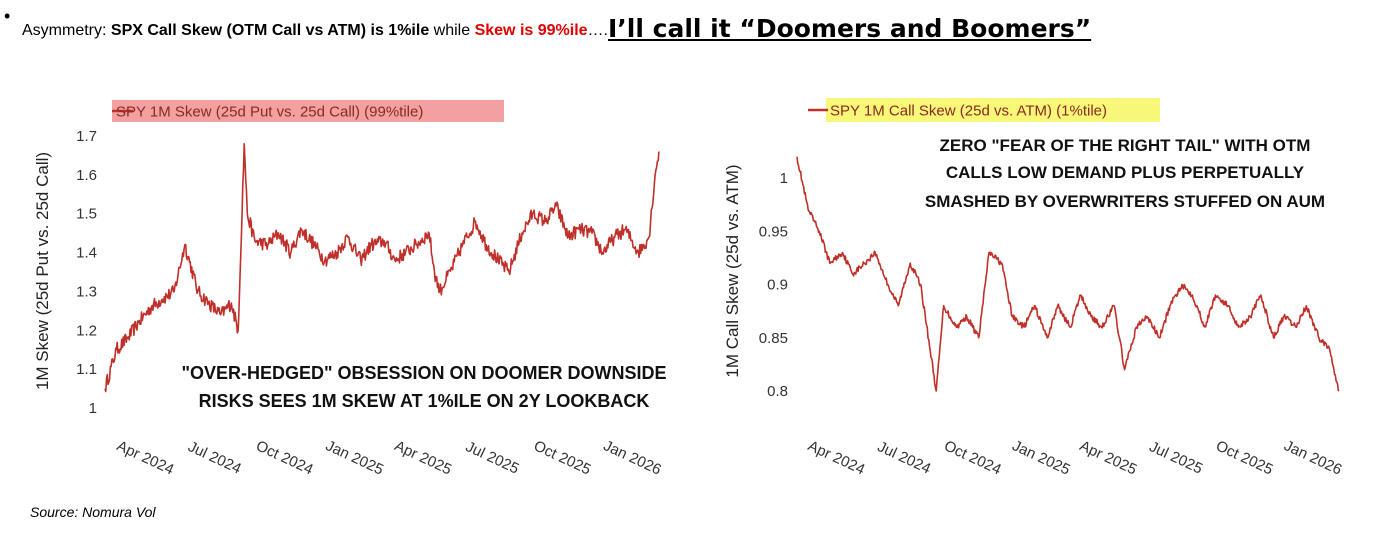 The width and height of the screenshot is (1400, 551). What do you see at coordinates (597, 30) in the screenshot?
I see `header-ellipsis: ….` at bounding box center [597, 30].